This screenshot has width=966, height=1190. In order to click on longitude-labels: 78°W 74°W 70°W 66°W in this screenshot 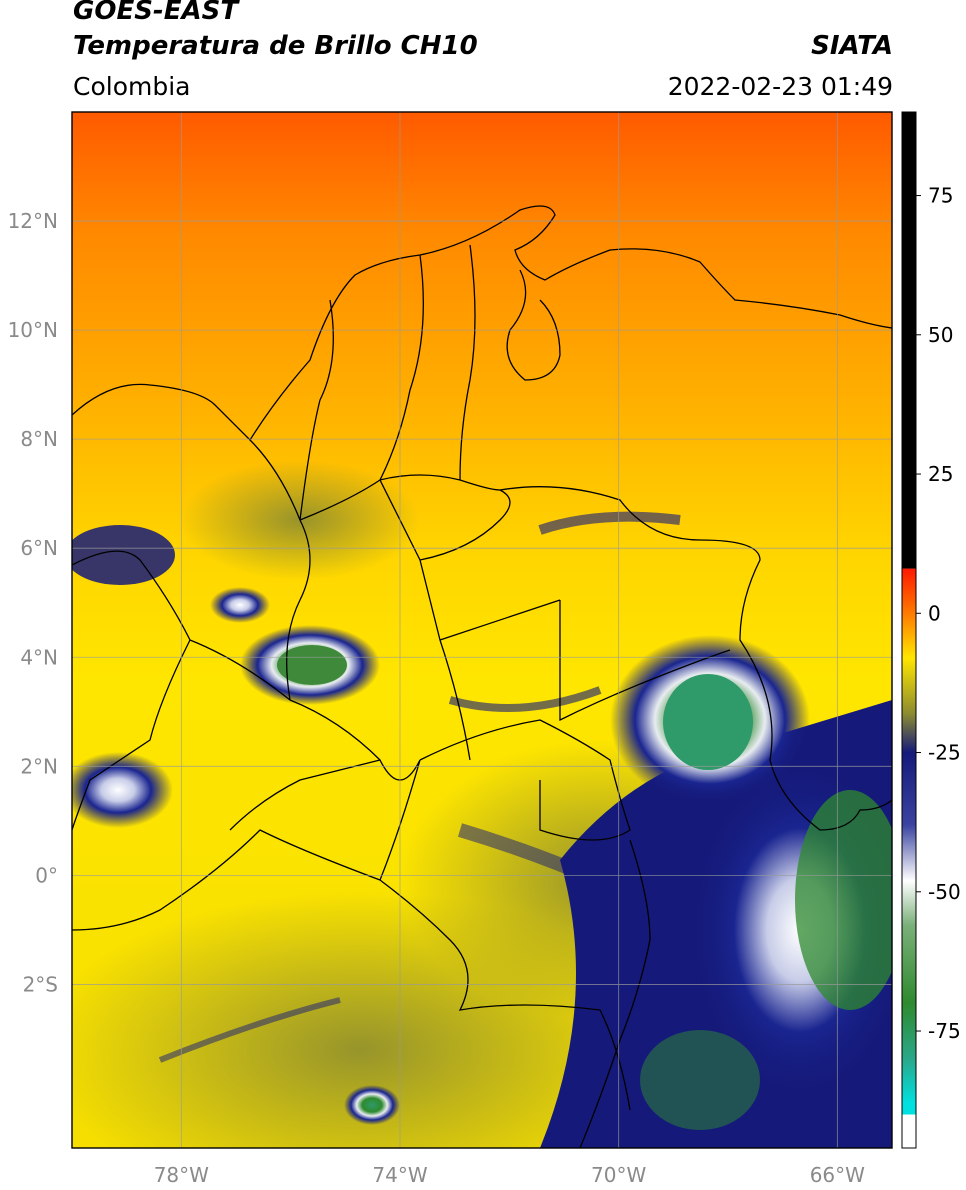, I will do `click(509, 1175)`.